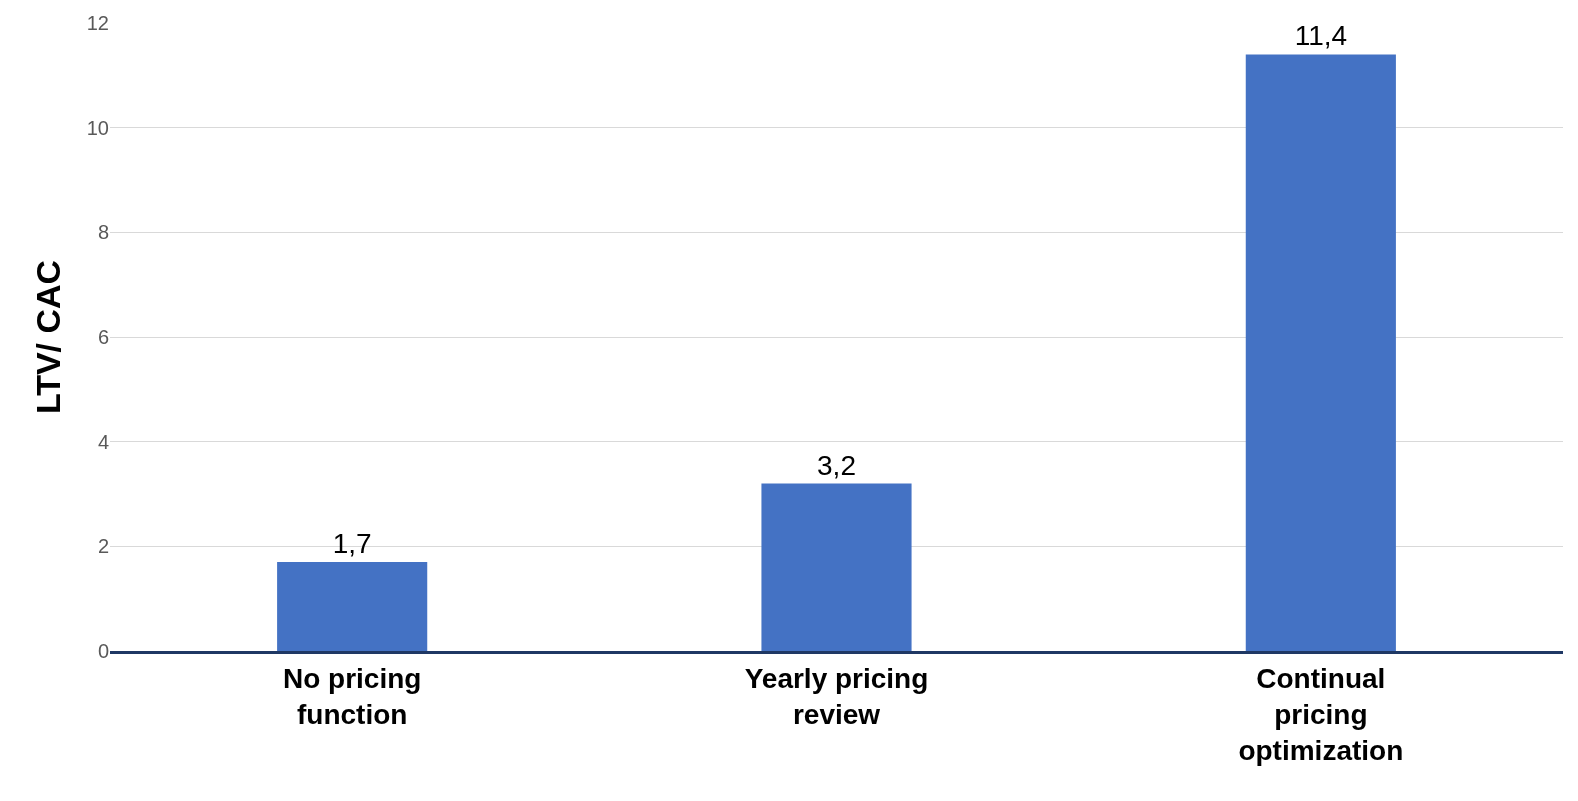 The height and width of the screenshot is (801, 1578). I want to click on y-tick-label: 8, so click(103, 232).